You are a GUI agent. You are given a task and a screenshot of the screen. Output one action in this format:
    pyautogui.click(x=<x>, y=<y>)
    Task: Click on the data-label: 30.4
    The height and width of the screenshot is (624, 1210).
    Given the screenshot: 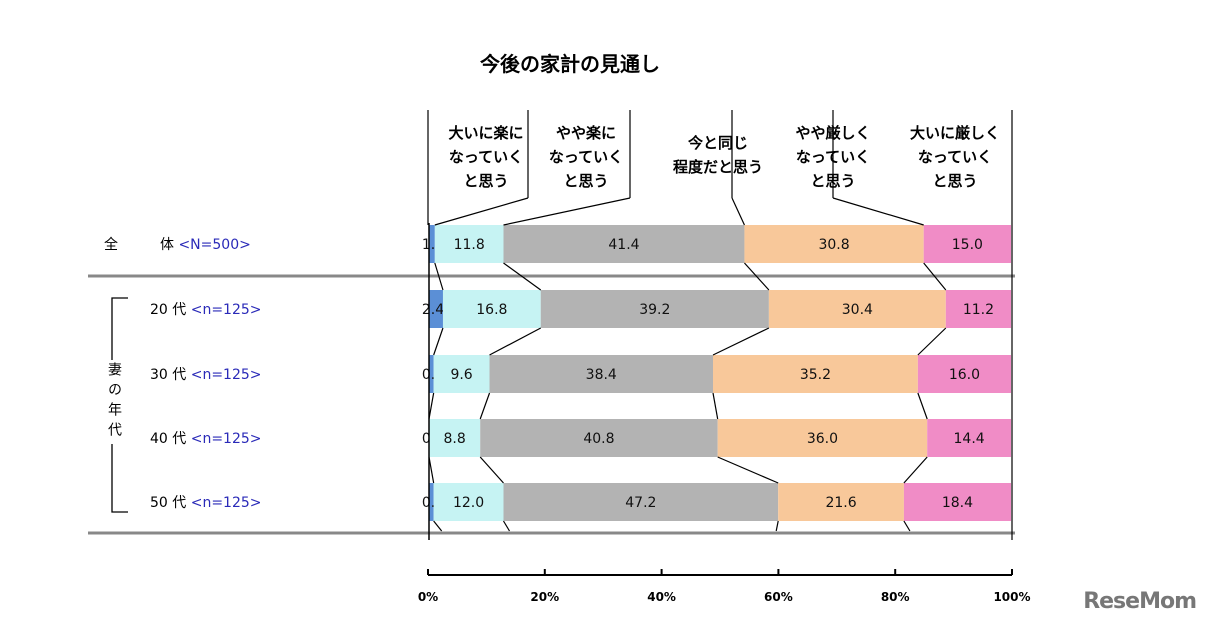 What is the action you would take?
    pyautogui.click(x=857, y=310)
    